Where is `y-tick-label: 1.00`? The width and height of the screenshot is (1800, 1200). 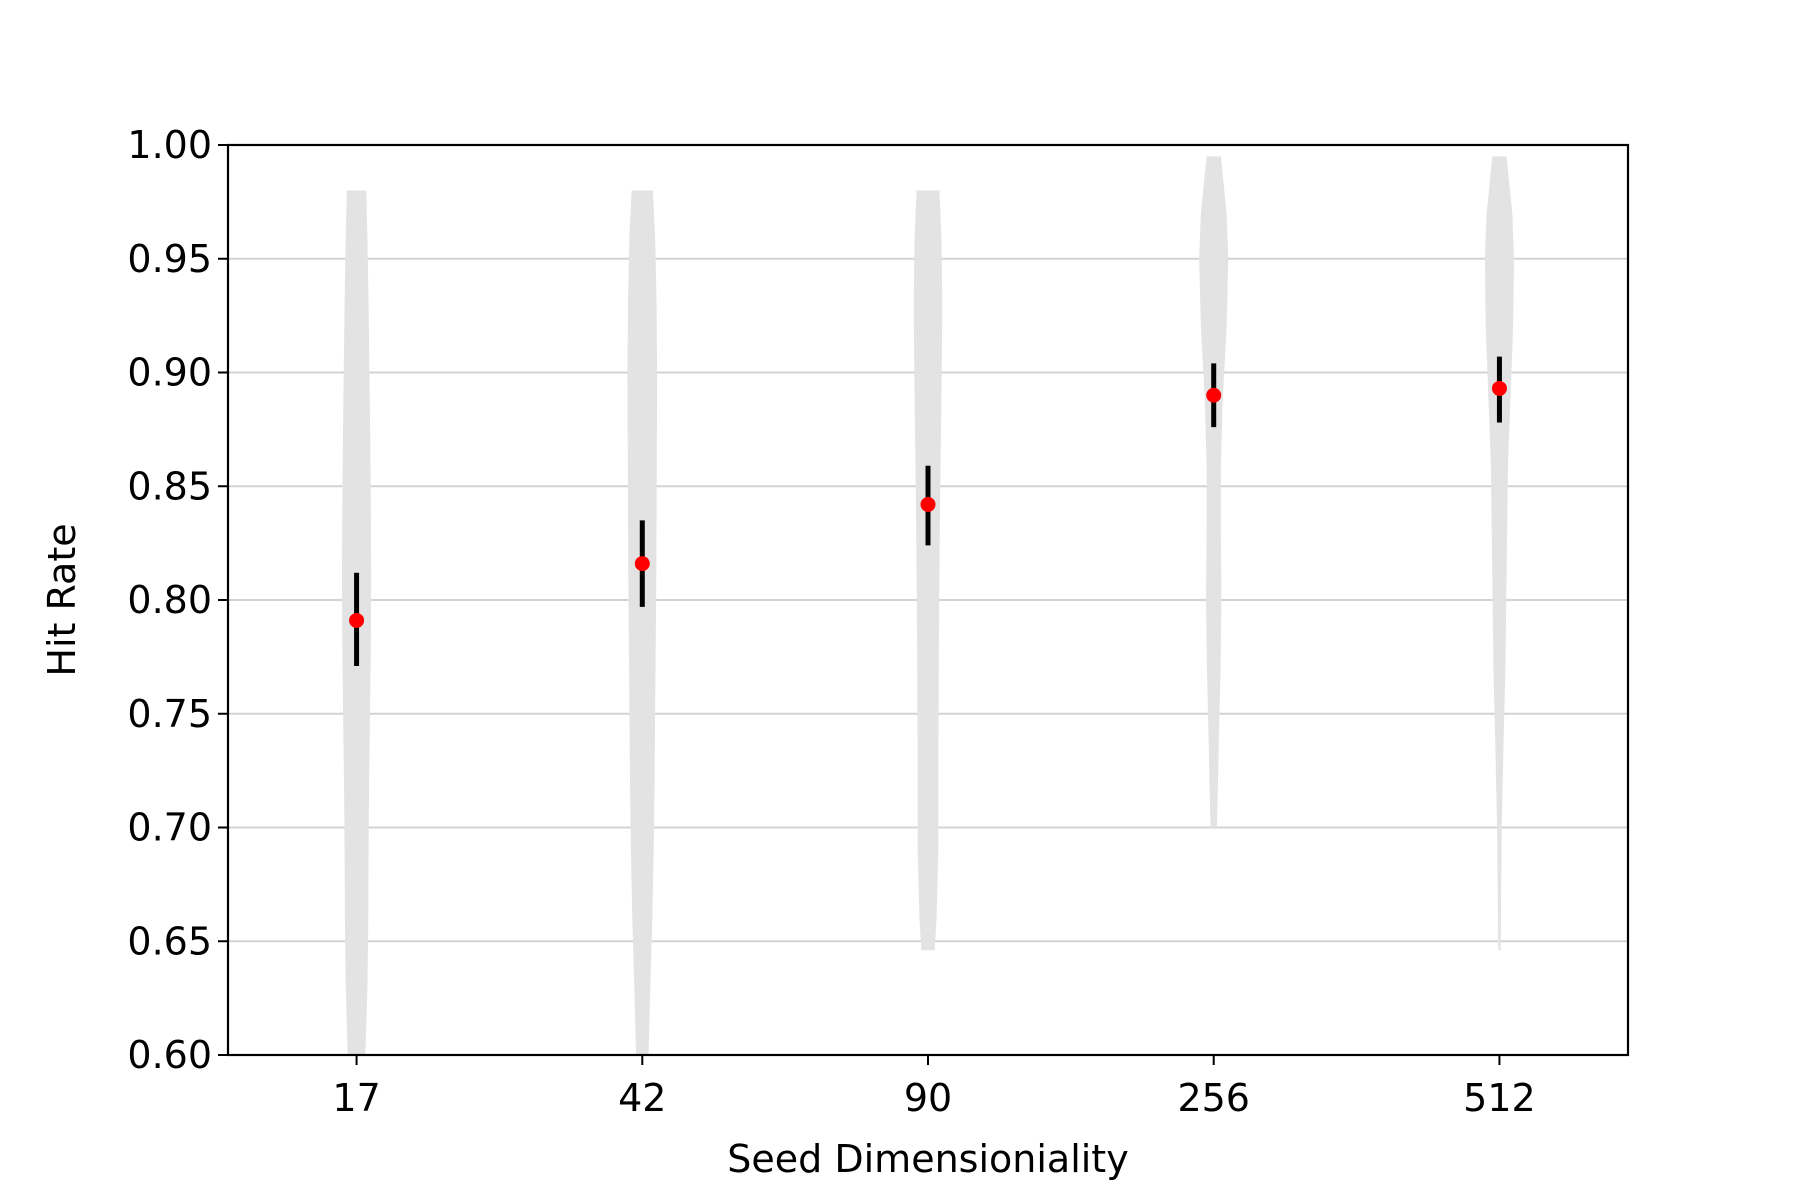
y-tick-label: 1.00 is located at coordinates (169, 145).